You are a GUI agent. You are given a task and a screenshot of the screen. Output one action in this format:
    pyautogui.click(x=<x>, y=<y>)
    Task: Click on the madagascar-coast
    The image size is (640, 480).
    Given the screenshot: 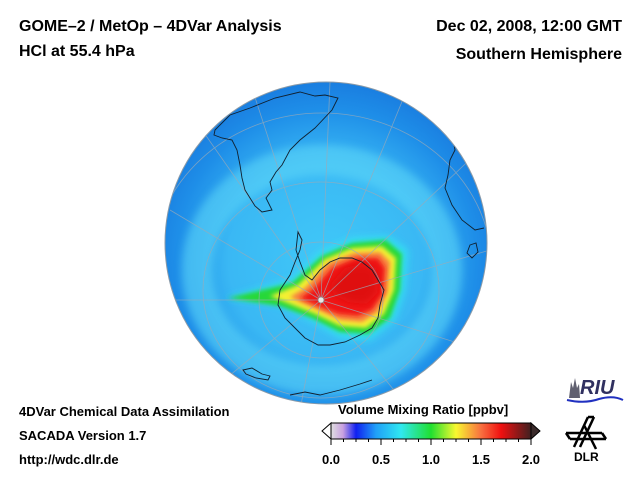 What is the action you would take?
    pyautogui.click(x=472, y=250)
    